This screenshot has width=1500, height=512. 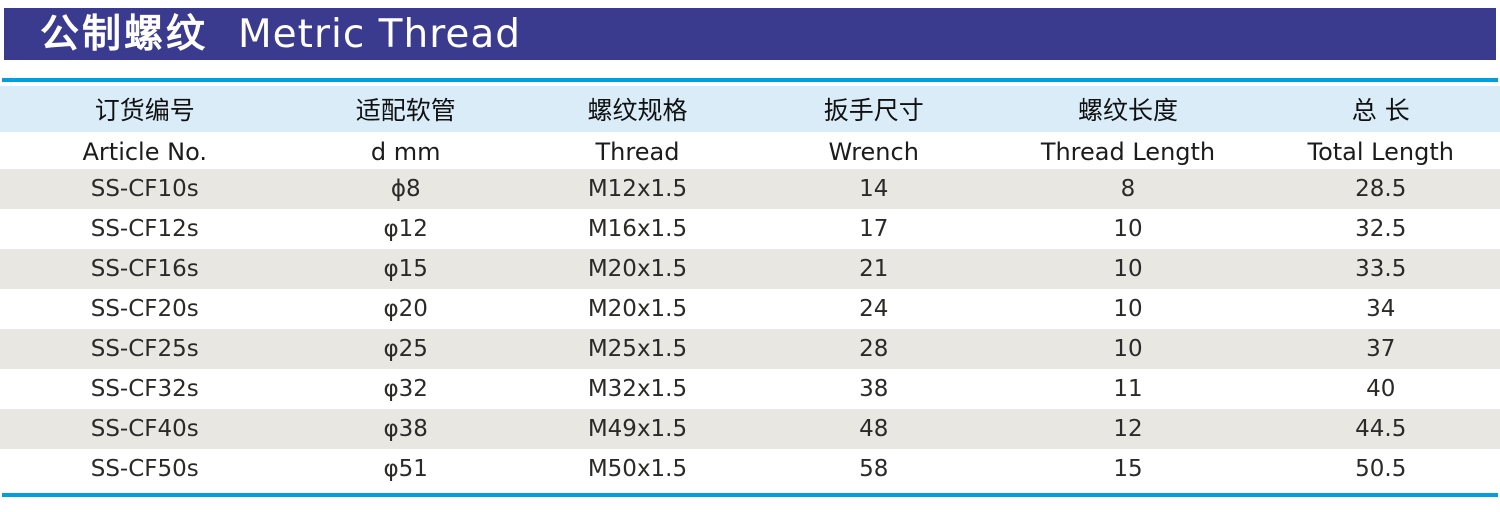 I want to click on column-header-thread-length-zh: 螺纹长度, so click(x=1128, y=110).